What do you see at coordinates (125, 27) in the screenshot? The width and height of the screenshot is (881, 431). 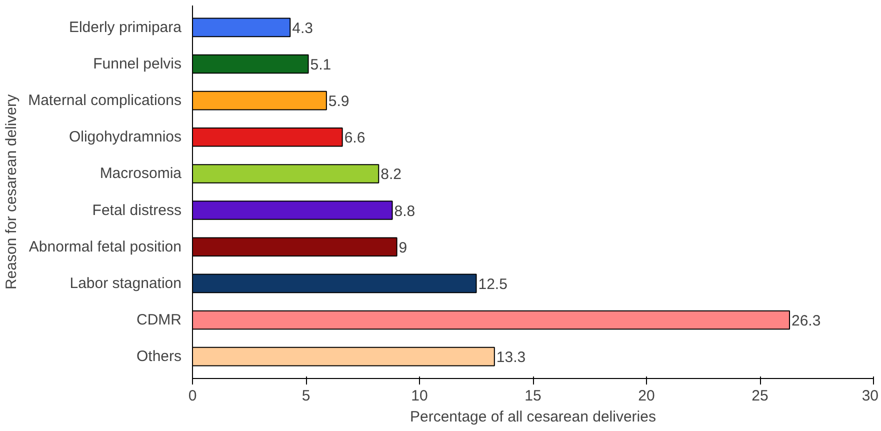 I see `y-tick-label: Elderly primipara` at bounding box center [125, 27].